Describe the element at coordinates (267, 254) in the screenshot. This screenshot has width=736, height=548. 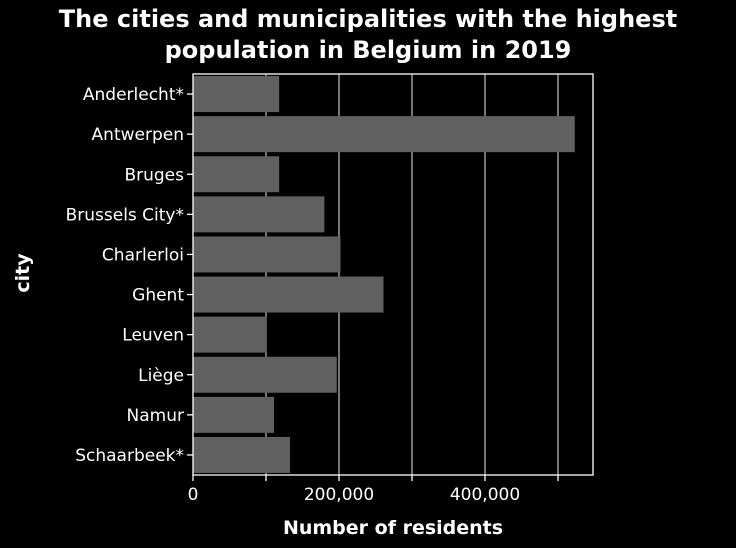
I see `bar-charlerloi` at that location.